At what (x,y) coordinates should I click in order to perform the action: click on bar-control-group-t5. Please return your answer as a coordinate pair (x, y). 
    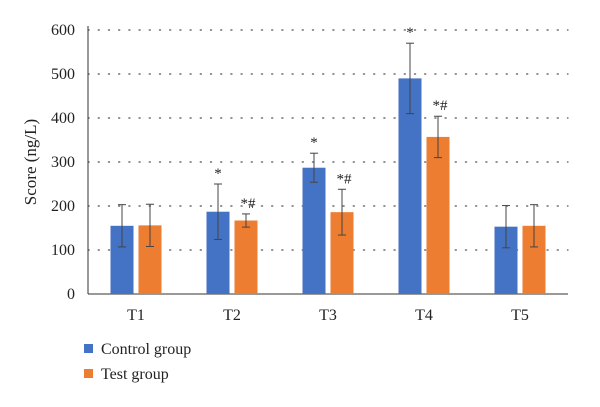
    Looking at the image, I should click on (506, 260).